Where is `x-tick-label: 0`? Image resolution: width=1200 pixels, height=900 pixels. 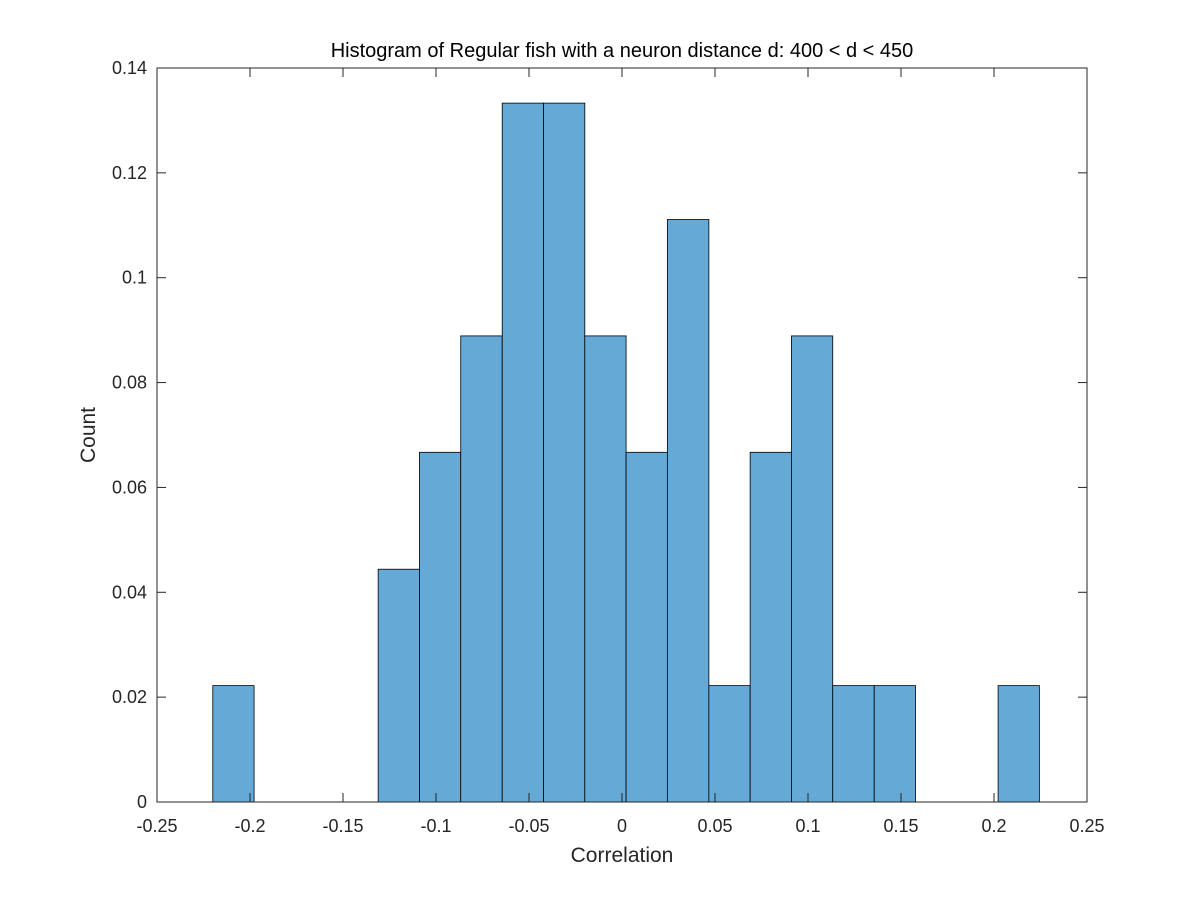
x-tick-label: 0 is located at coordinates (622, 826).